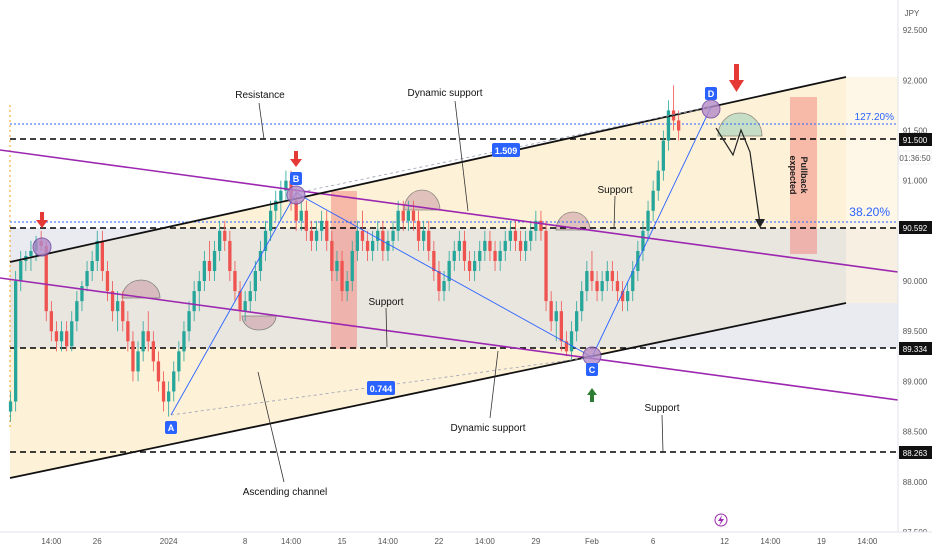 This screenshot has width=932, height=555. I want to click on countdown-badge: 01:36:50, so click(915, 157).